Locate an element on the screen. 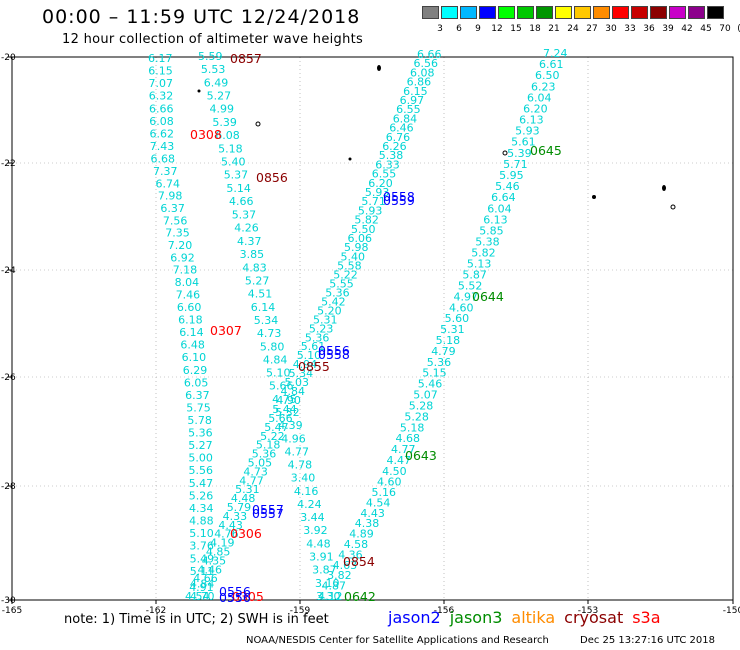  wave-height-point: 4.58 is located at coordinates (356, 544).